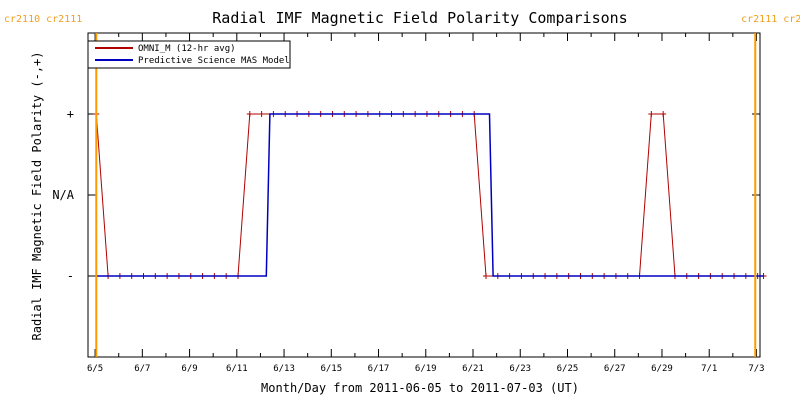 This screenshot has height=400, width=800. Describe the element at coordinates (331, 369) in the screenshot. I see `x-tick-label: 6/15` at that location.